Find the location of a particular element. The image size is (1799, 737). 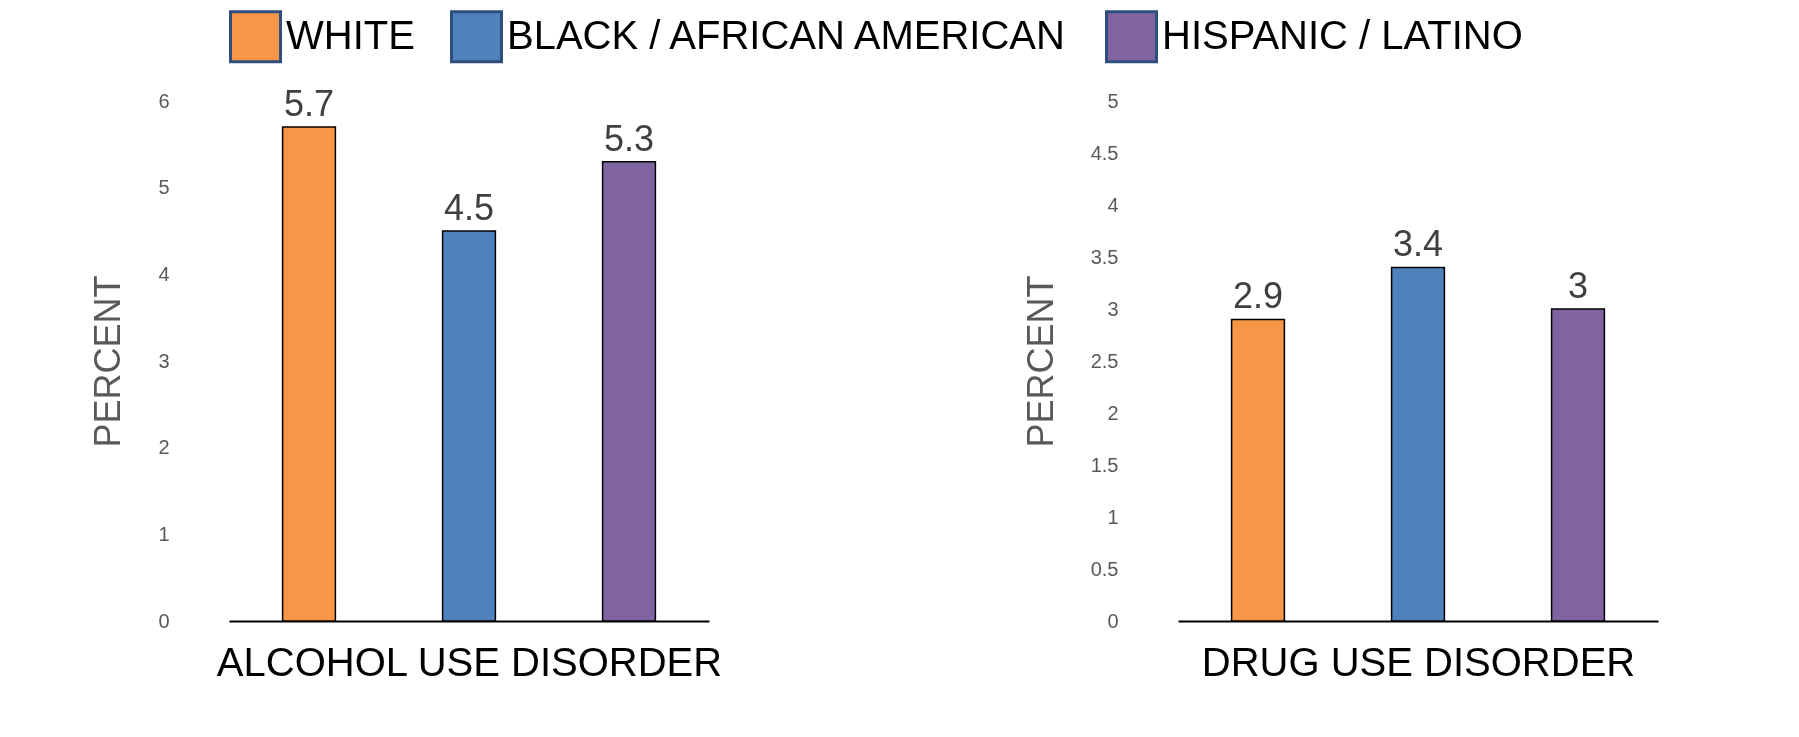

y-tick-label: 2.5 is located at coordinates (1104, 360).